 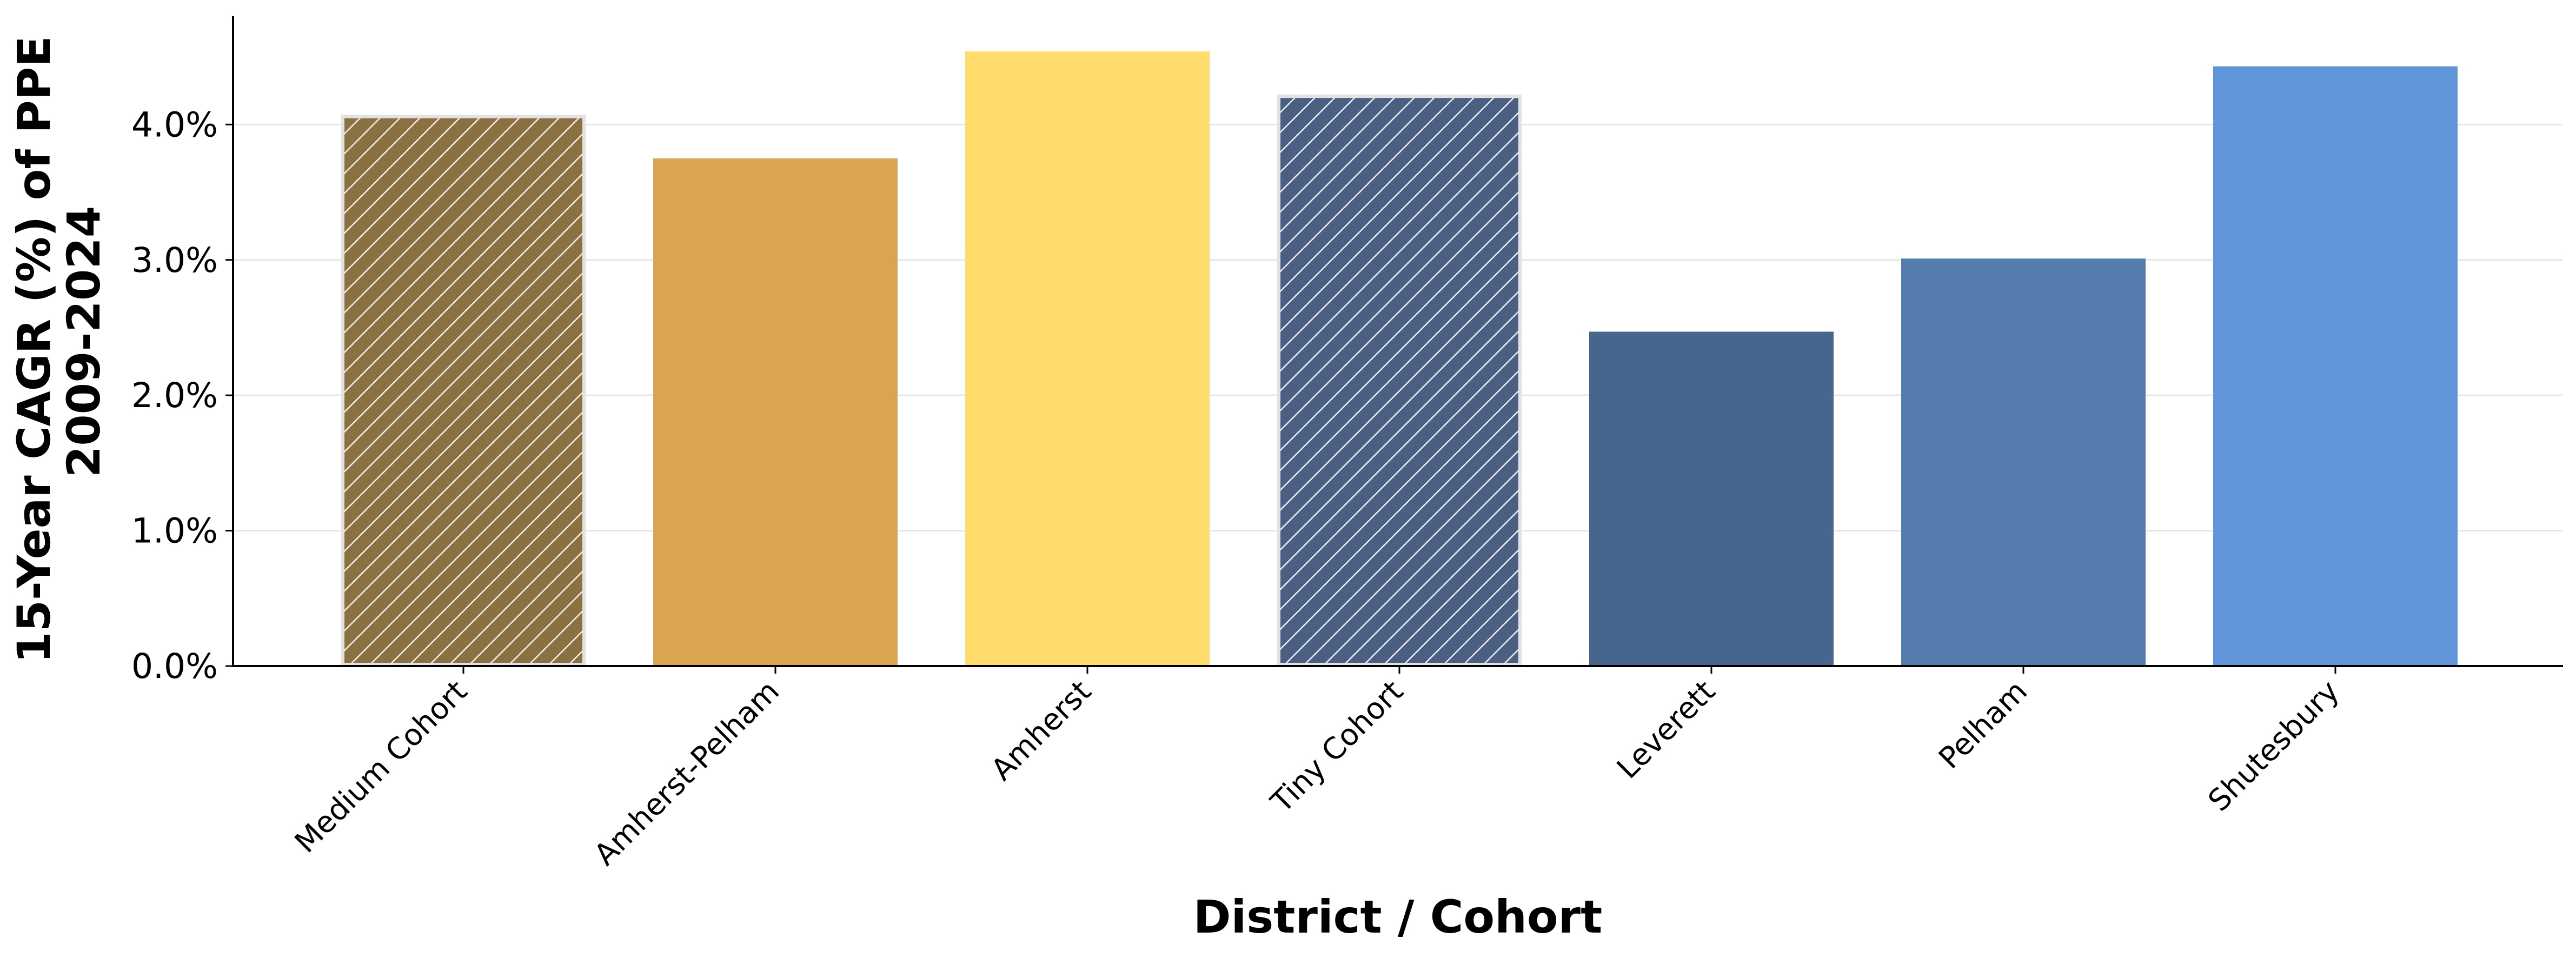 What do you see at coordinates (1983, 724) in the screenshot?
I see `x-tick-label: Pelham` at bounding box center [1983, 724].